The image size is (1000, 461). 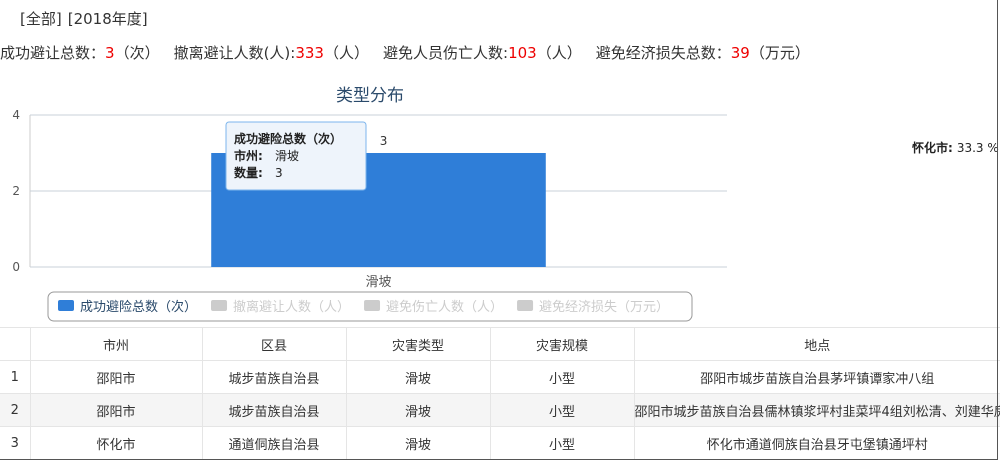 I want to click on legend-entry: 成功避险总数（次）, so click(x=138, y=307).